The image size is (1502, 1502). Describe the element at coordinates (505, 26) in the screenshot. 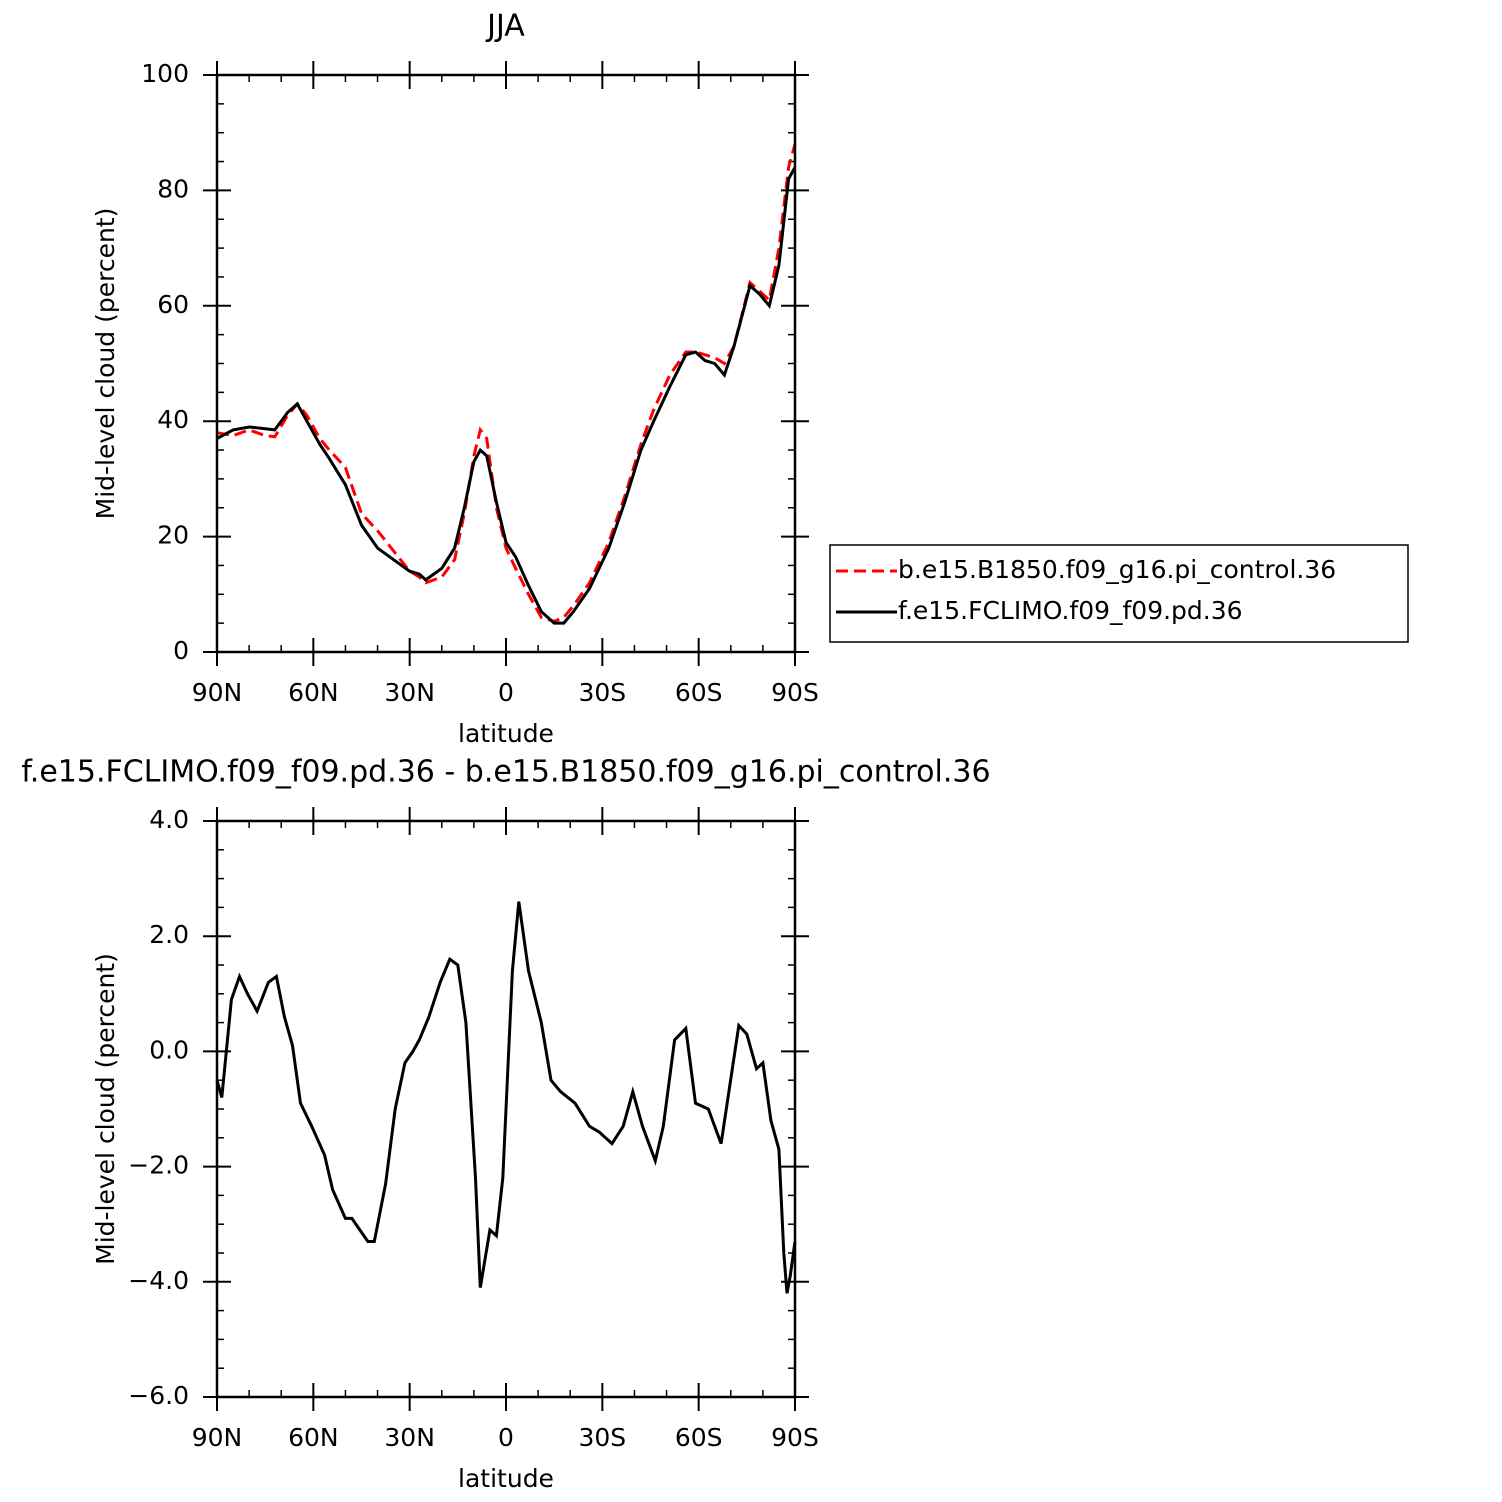

I see `chart-title: JJA` at that location.